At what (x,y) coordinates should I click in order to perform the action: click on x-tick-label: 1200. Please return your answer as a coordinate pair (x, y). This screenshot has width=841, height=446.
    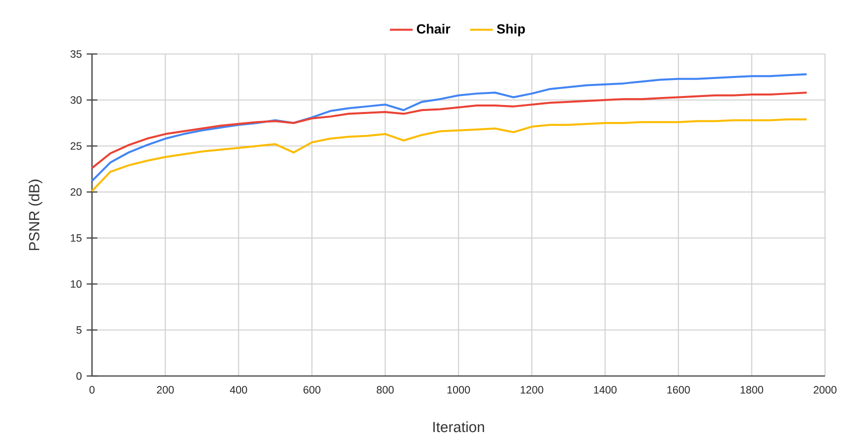
    Looking at the image, I should click on (532, 390).